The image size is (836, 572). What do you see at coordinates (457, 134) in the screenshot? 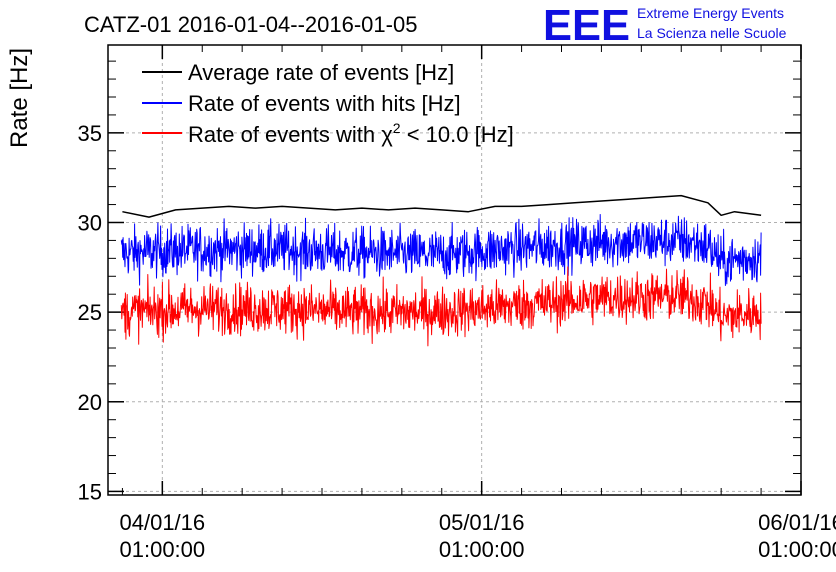
I see `legend-chi2-tail: < 10.0 [Hz]` at bounding box center [457, 134].